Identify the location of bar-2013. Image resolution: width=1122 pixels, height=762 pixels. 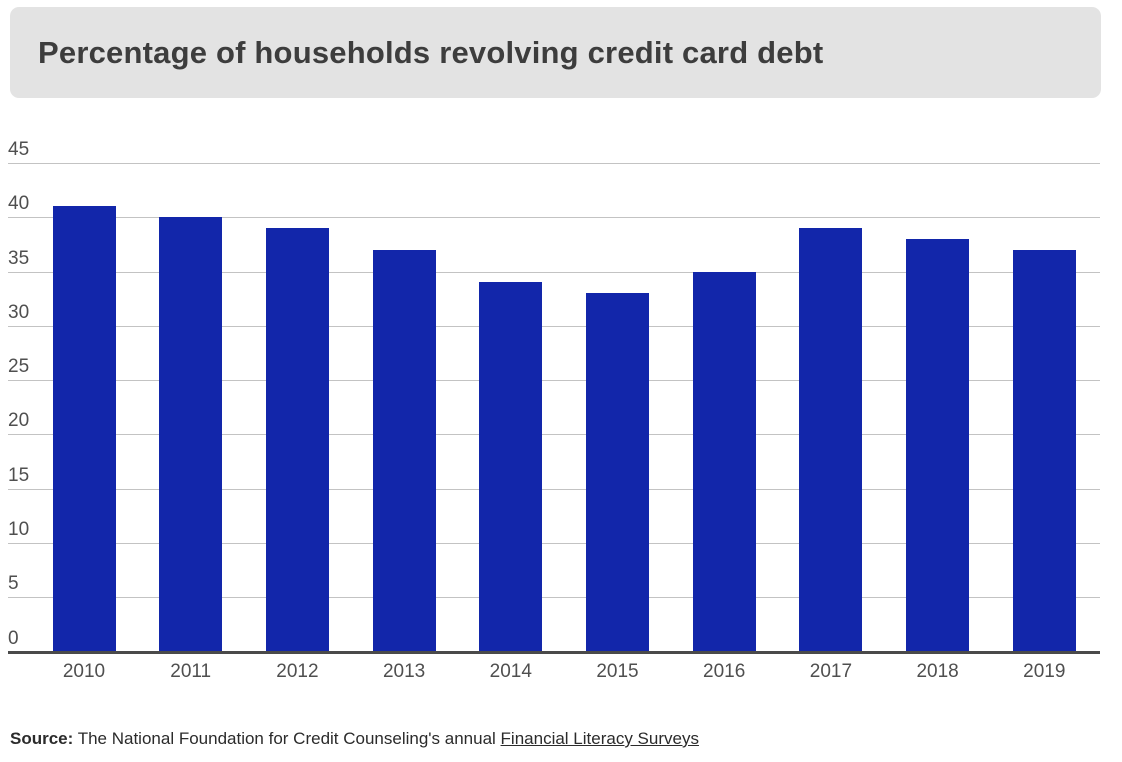
(404, 450).